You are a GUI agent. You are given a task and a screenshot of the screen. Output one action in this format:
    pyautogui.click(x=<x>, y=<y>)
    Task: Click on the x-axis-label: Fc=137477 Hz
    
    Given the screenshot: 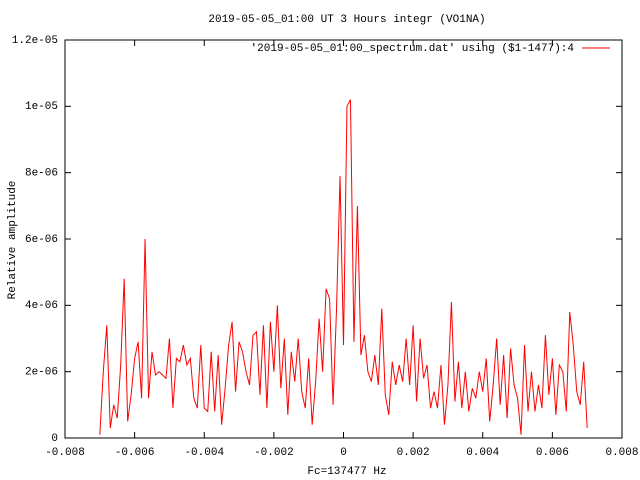 What is the action you would take?
    pyautogui.click(x=346, y=472)
    